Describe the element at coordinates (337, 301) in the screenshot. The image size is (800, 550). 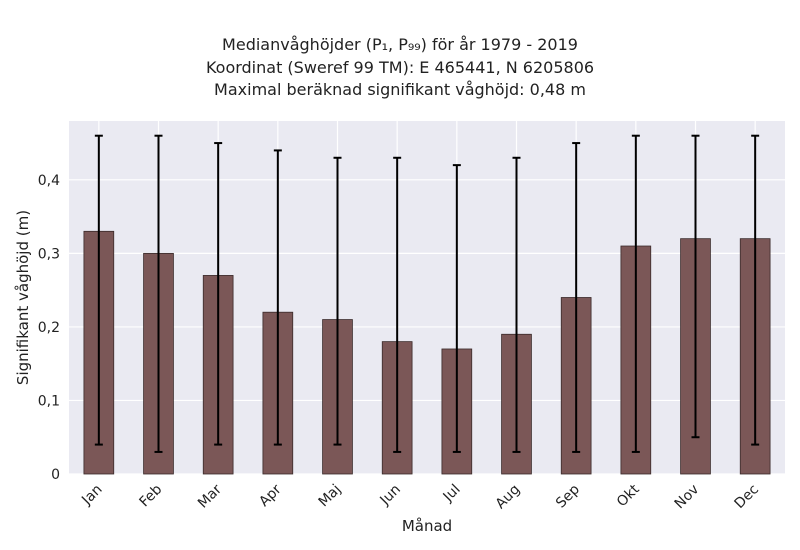
I see `error-bar-maj` at that location.